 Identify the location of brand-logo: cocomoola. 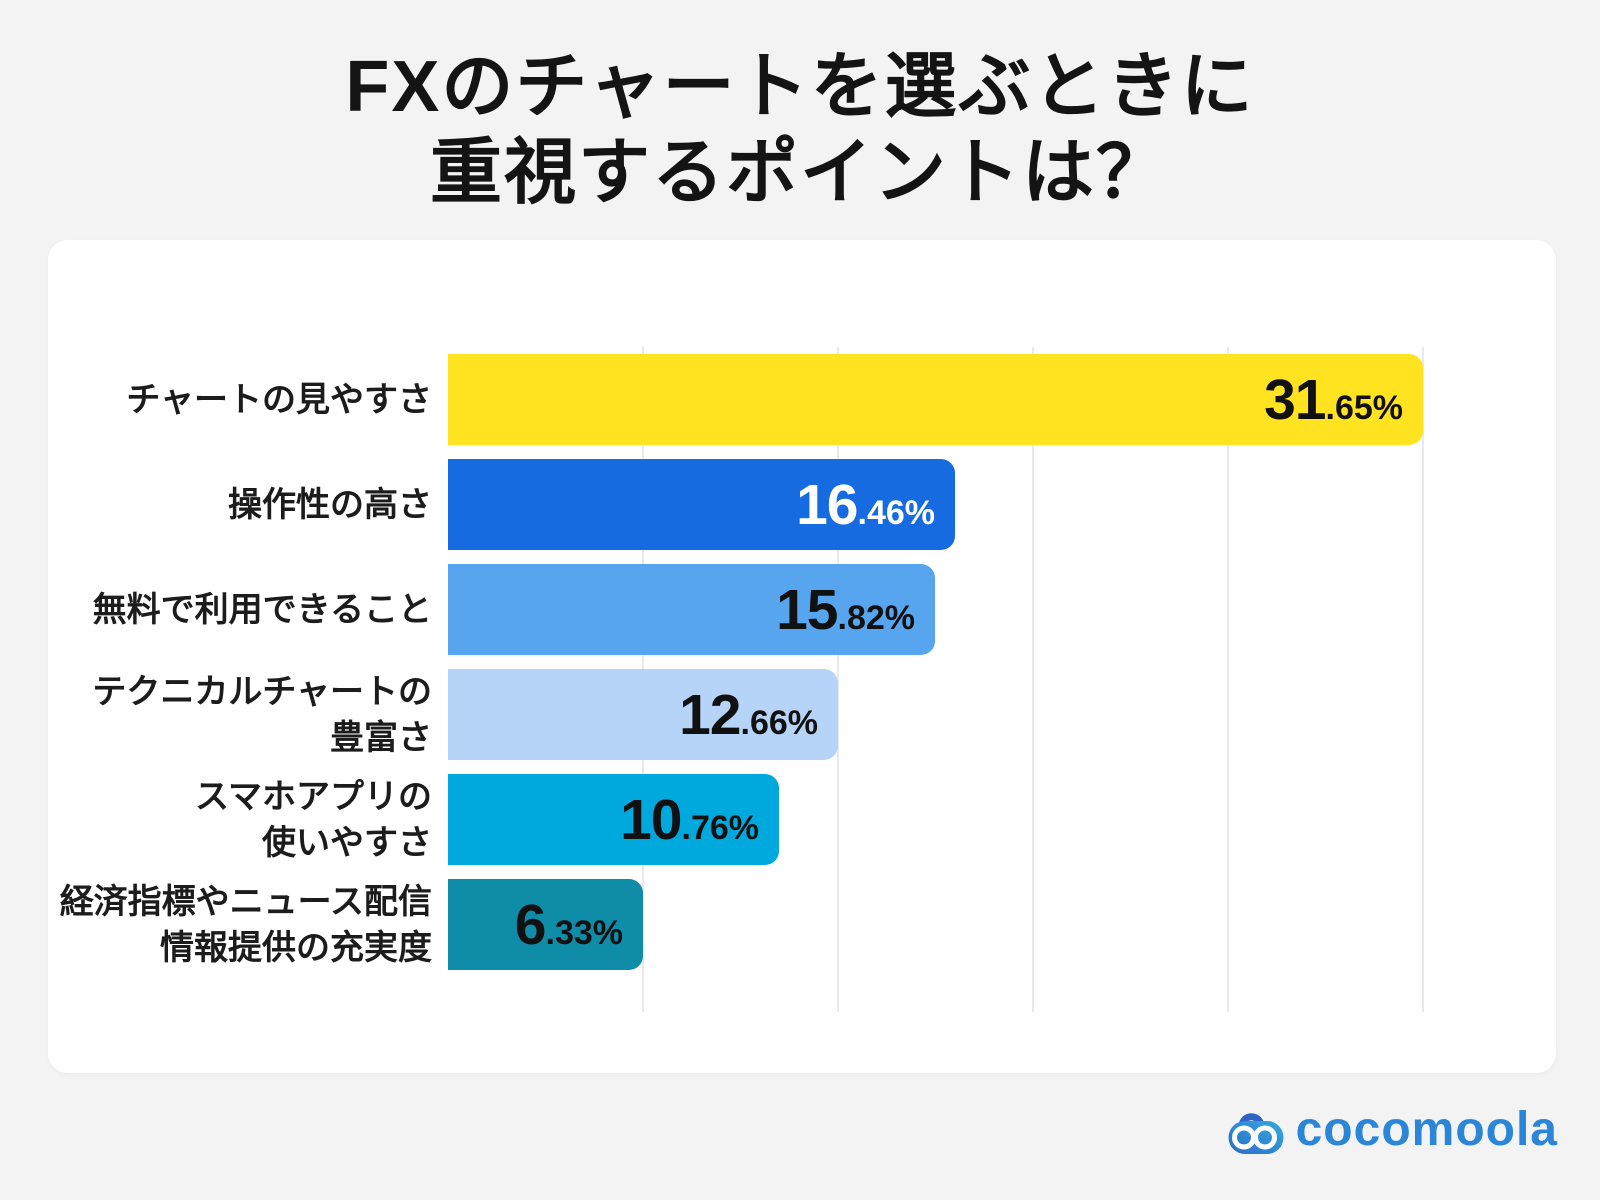
(1393, 1129).